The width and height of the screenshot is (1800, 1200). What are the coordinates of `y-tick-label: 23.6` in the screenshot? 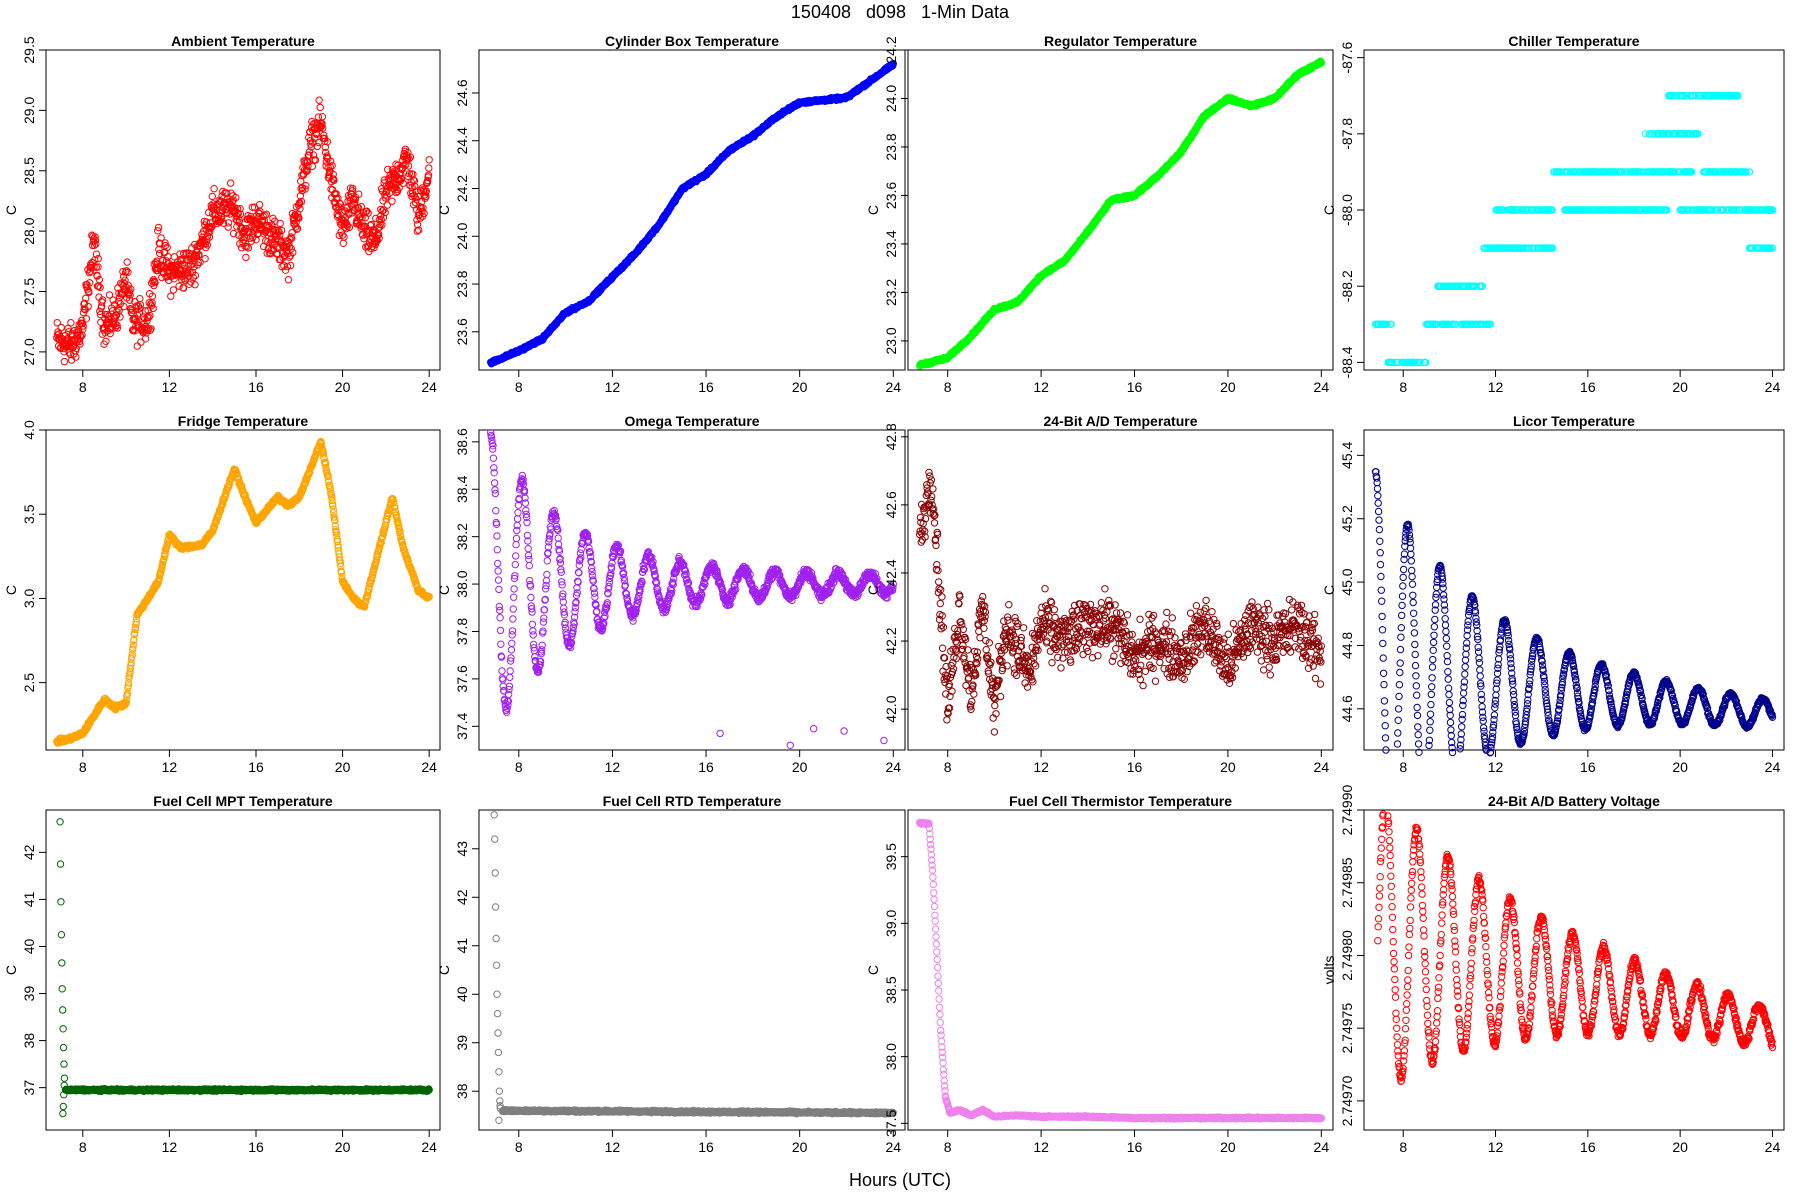 It's located at (462, 331).